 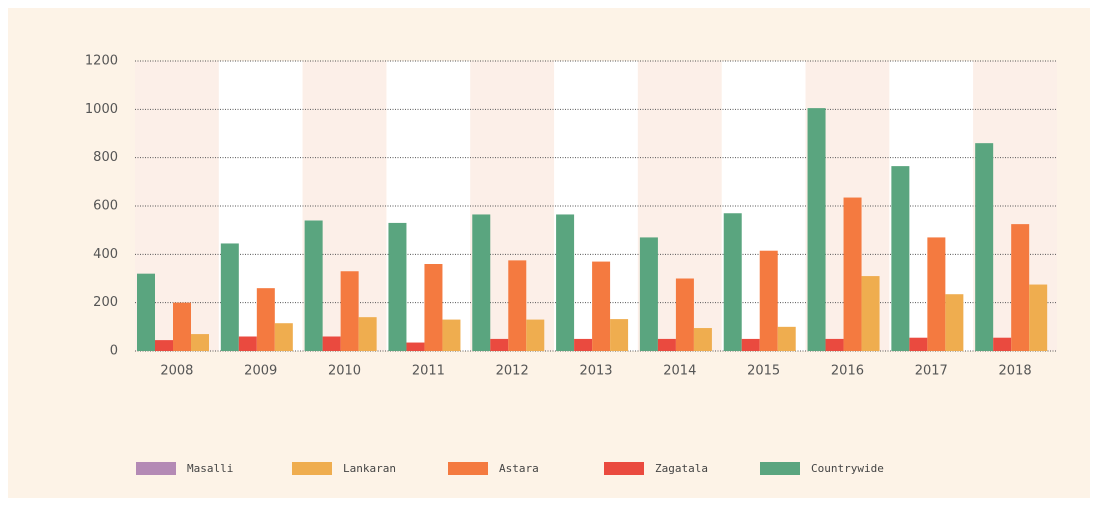 What do you see at coordinates (114, 351) in the screenshot?
I see `y-tick-label: 0` at bounding box center [114, 351].